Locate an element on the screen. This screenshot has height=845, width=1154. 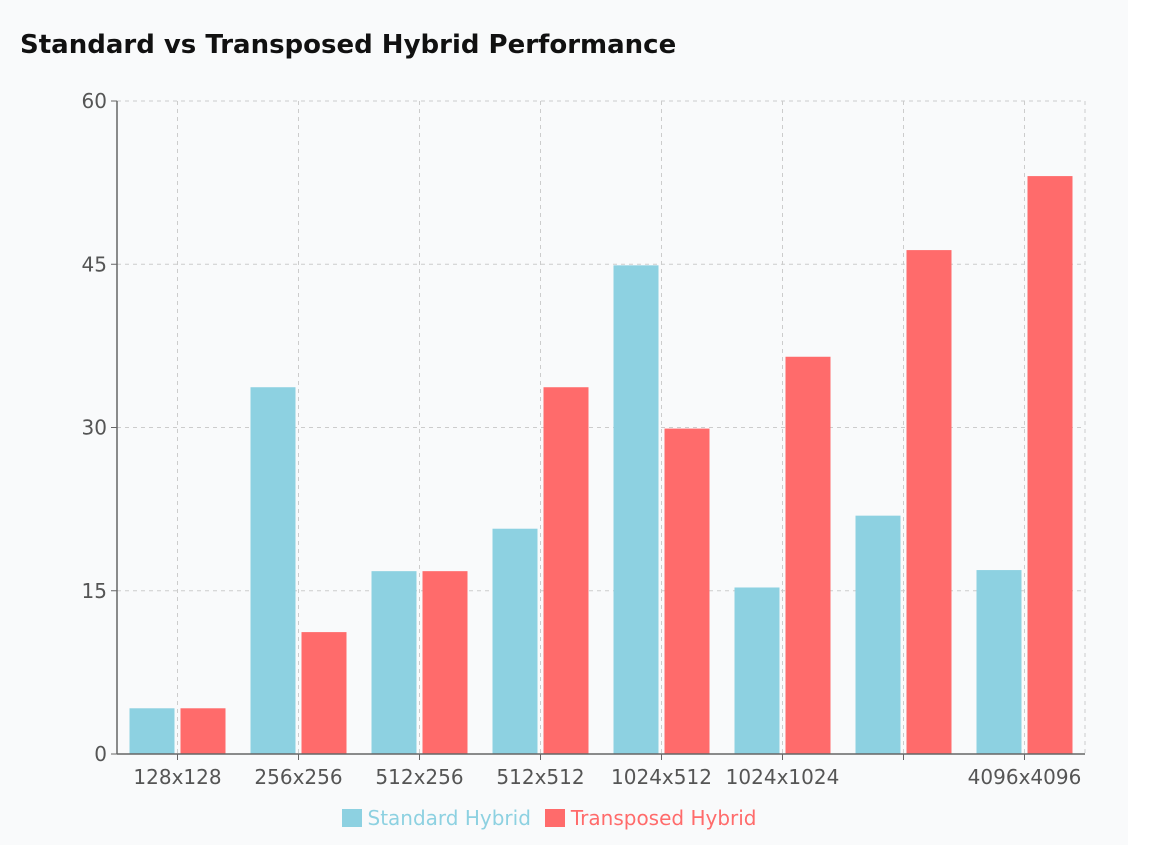
y-axis-ticks: 0 15 30 45 60 is located at coordinates (99, 427).